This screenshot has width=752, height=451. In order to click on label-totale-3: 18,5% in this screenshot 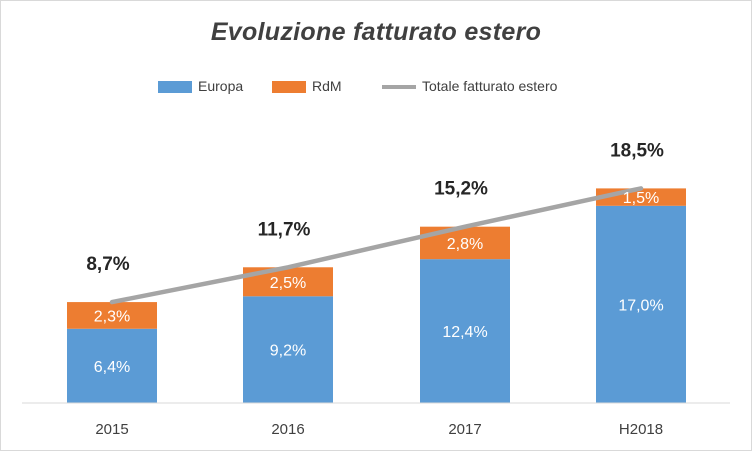, I will do `click(637, 150)`.